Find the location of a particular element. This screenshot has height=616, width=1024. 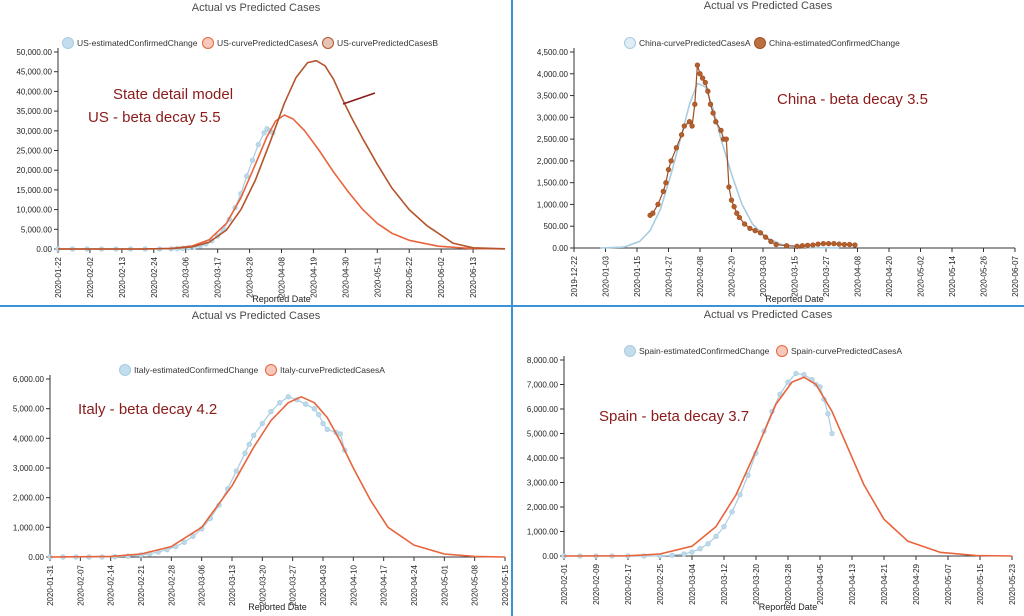

x-tick-label: 2020-04-17 is located at coordinates (384, 584).